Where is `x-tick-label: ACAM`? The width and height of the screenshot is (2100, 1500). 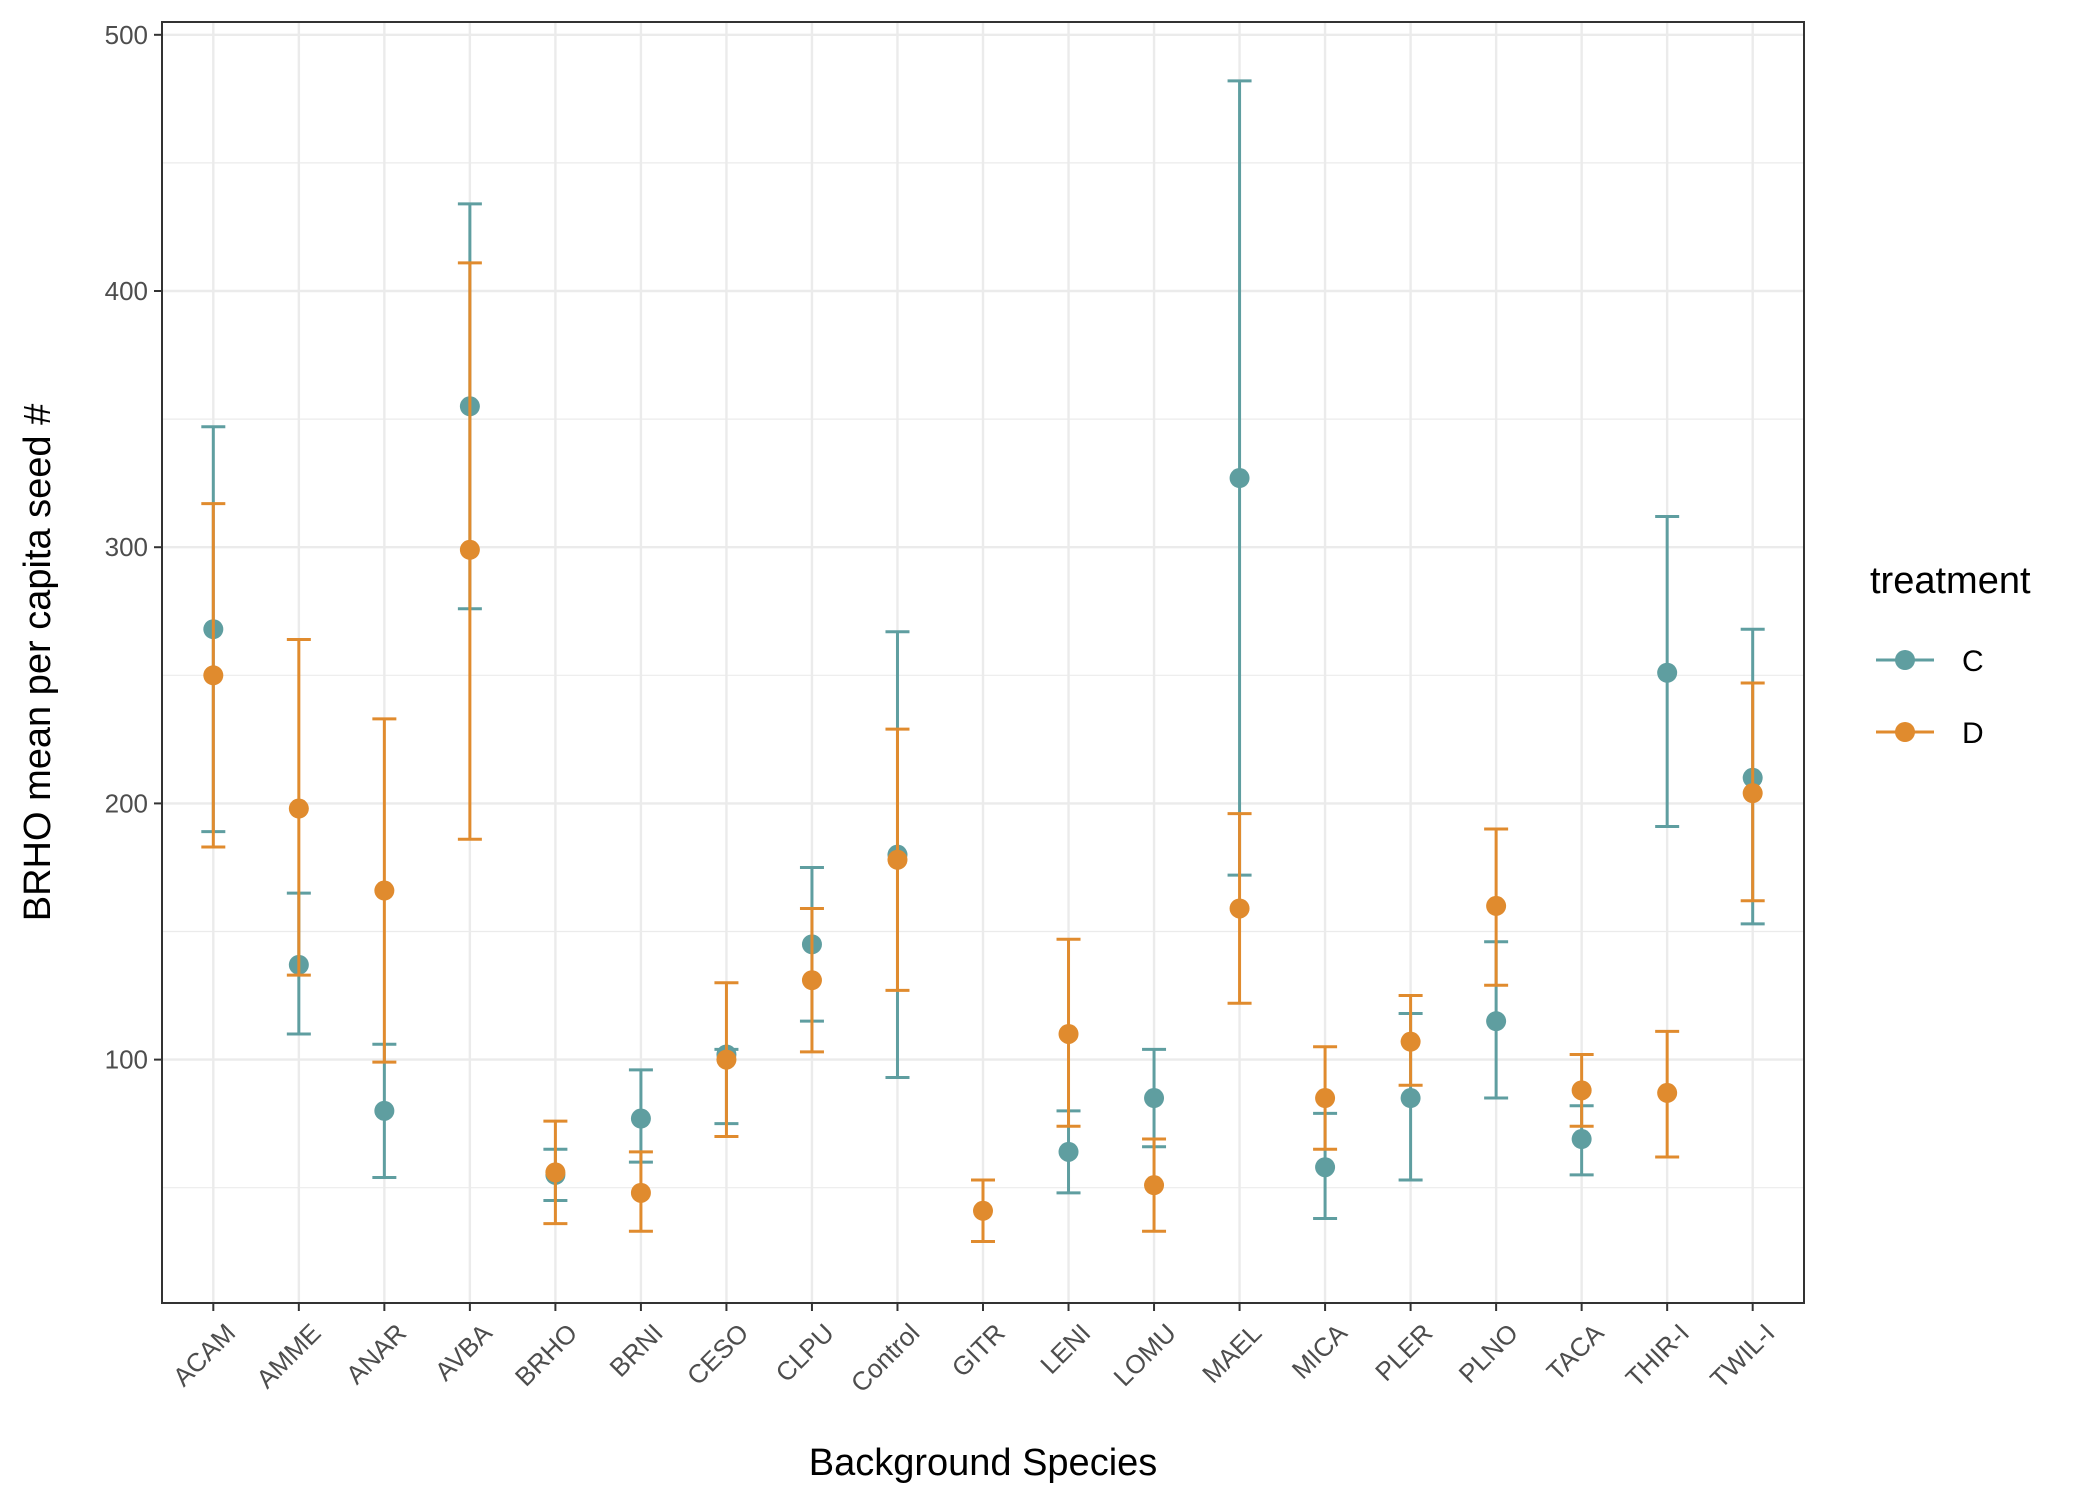 x-tick-label: ACAM is located at coordinates (204, 1355).